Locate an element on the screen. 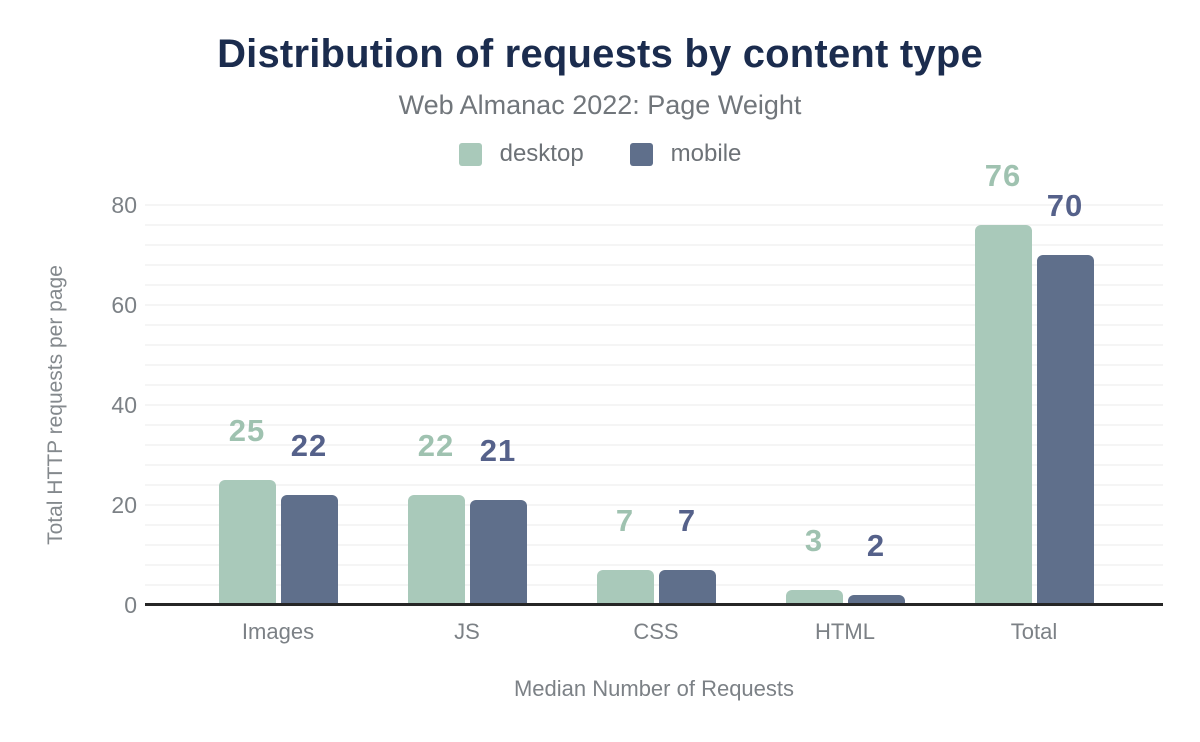  legend-swatch-desktop-icon is located at coordinates (470, 154).